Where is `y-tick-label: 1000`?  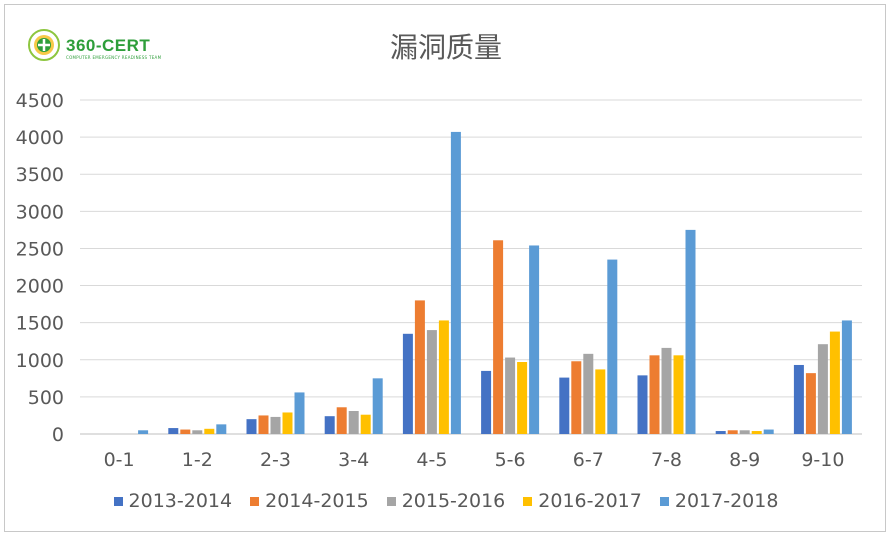 y-tick-label: 1000 is located at coordinates (40, 361).